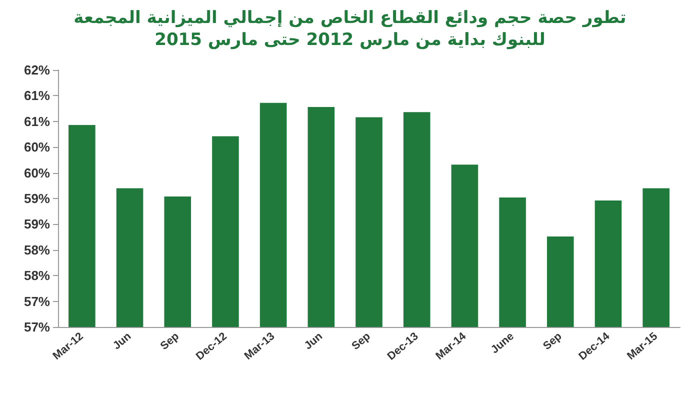 The width and height of the screenshot is (700, 393). I want to click on y-tick-label: 62%, so click(37, 70).